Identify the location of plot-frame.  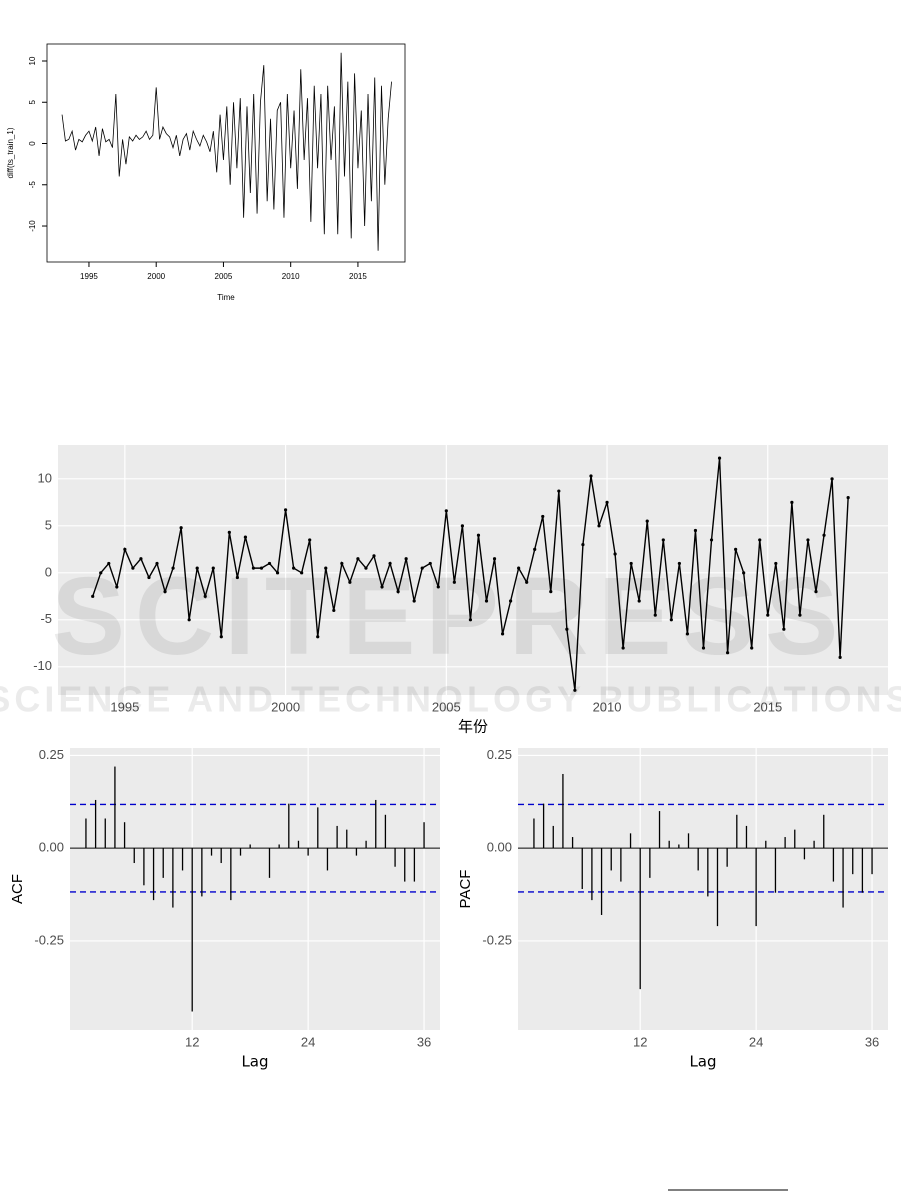
(226, 153).